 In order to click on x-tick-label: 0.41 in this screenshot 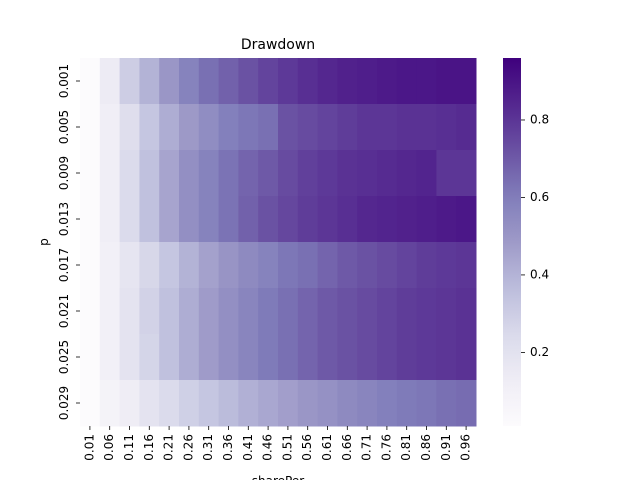, I will do `click(248, 447)`.